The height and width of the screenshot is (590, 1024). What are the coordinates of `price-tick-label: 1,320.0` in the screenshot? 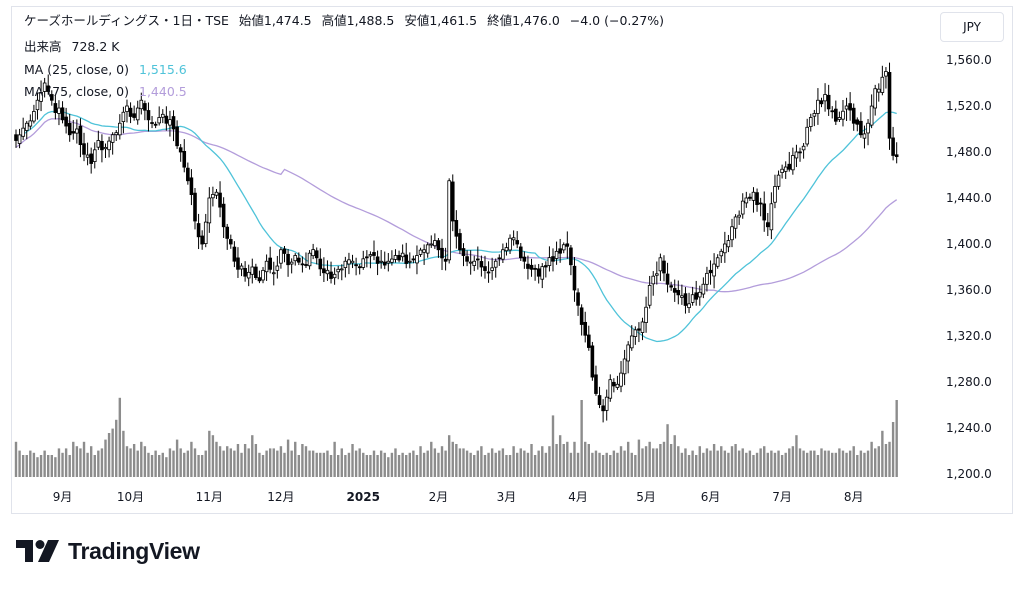 It's located at (969, 336).